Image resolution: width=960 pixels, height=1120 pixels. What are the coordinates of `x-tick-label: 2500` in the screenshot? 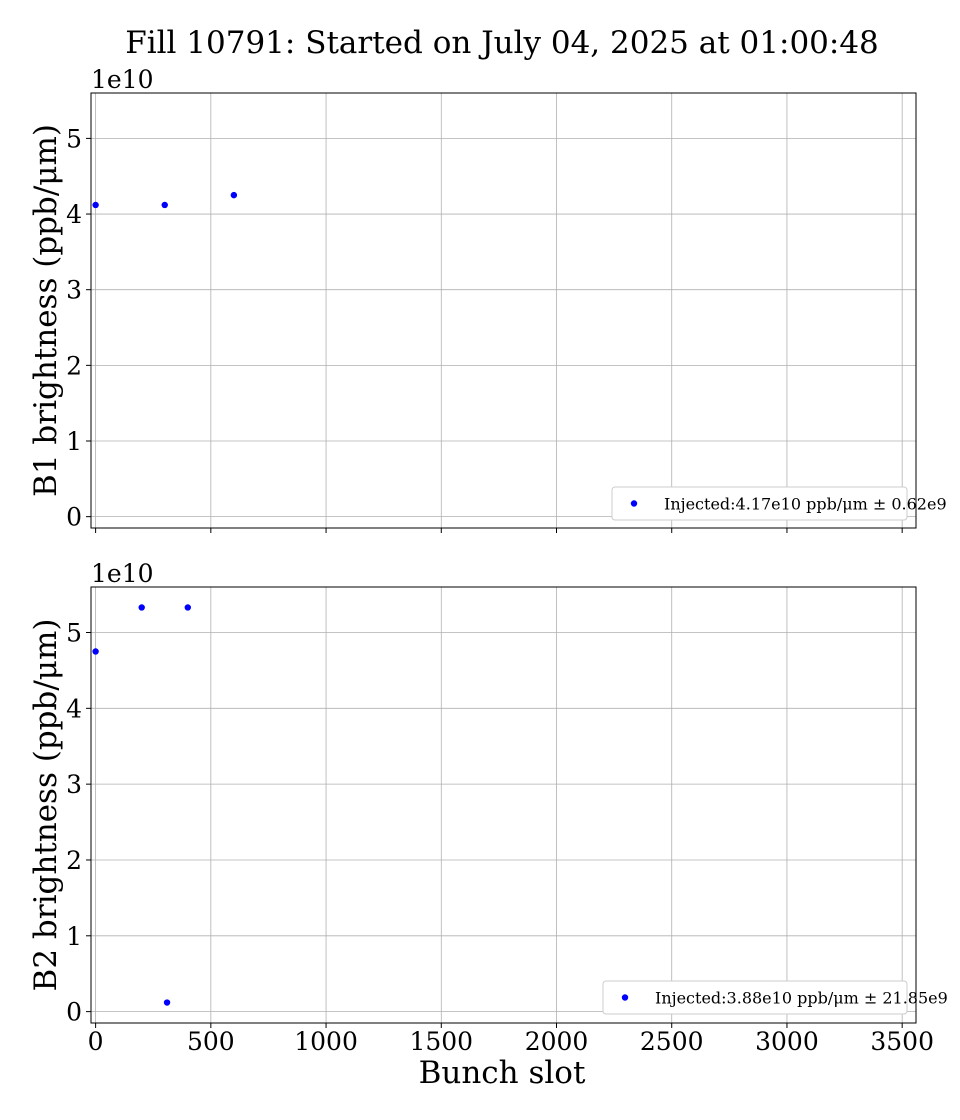 It's located at (672, 1041).